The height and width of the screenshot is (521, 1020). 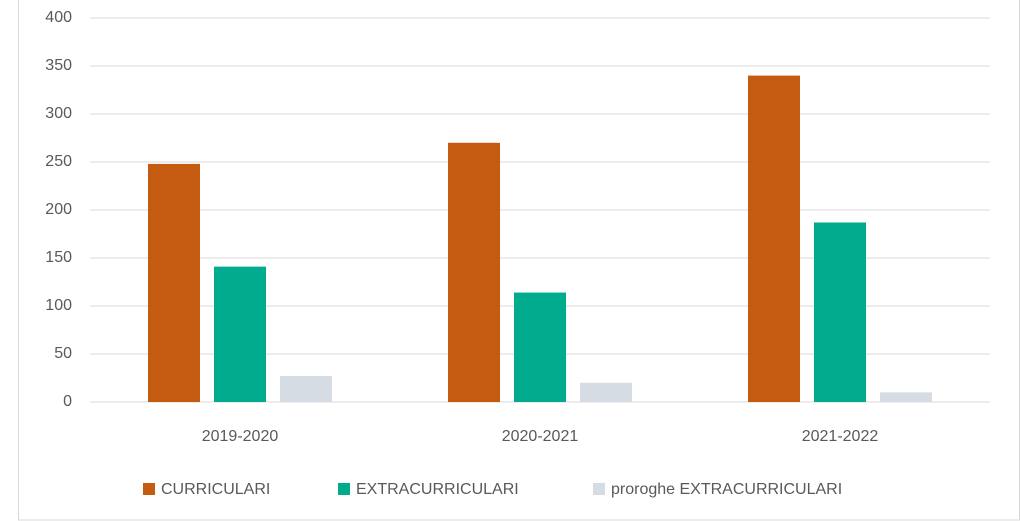 I want to click on y-tick-label: 150, so click(x=58, y=257).